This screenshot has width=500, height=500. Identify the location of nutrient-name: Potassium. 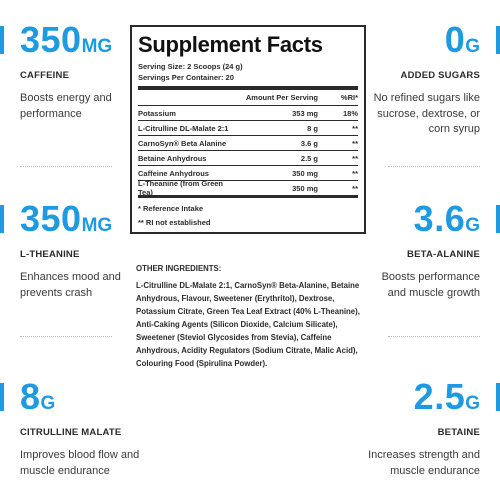
(157, 113).